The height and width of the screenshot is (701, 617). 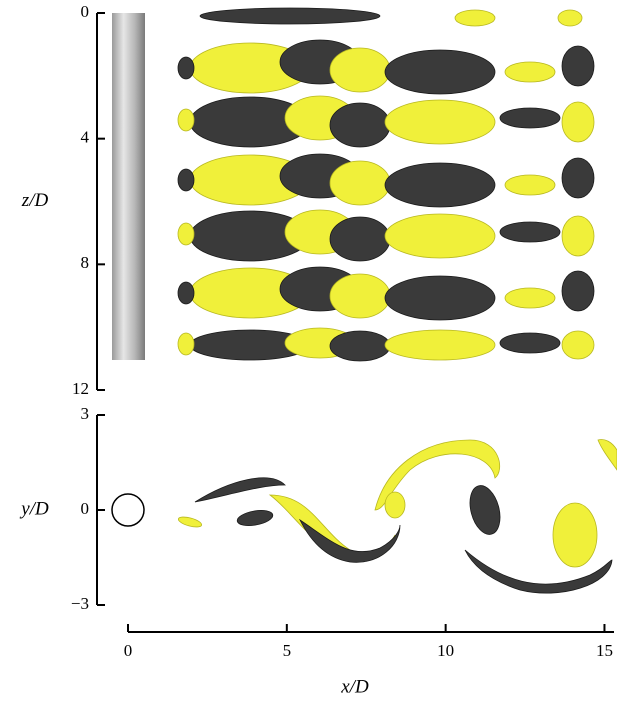 What do you see at coordinates (85, 137) in the screenshot?
I see `y-tick-label: 4` at bounding box center [85, 137].